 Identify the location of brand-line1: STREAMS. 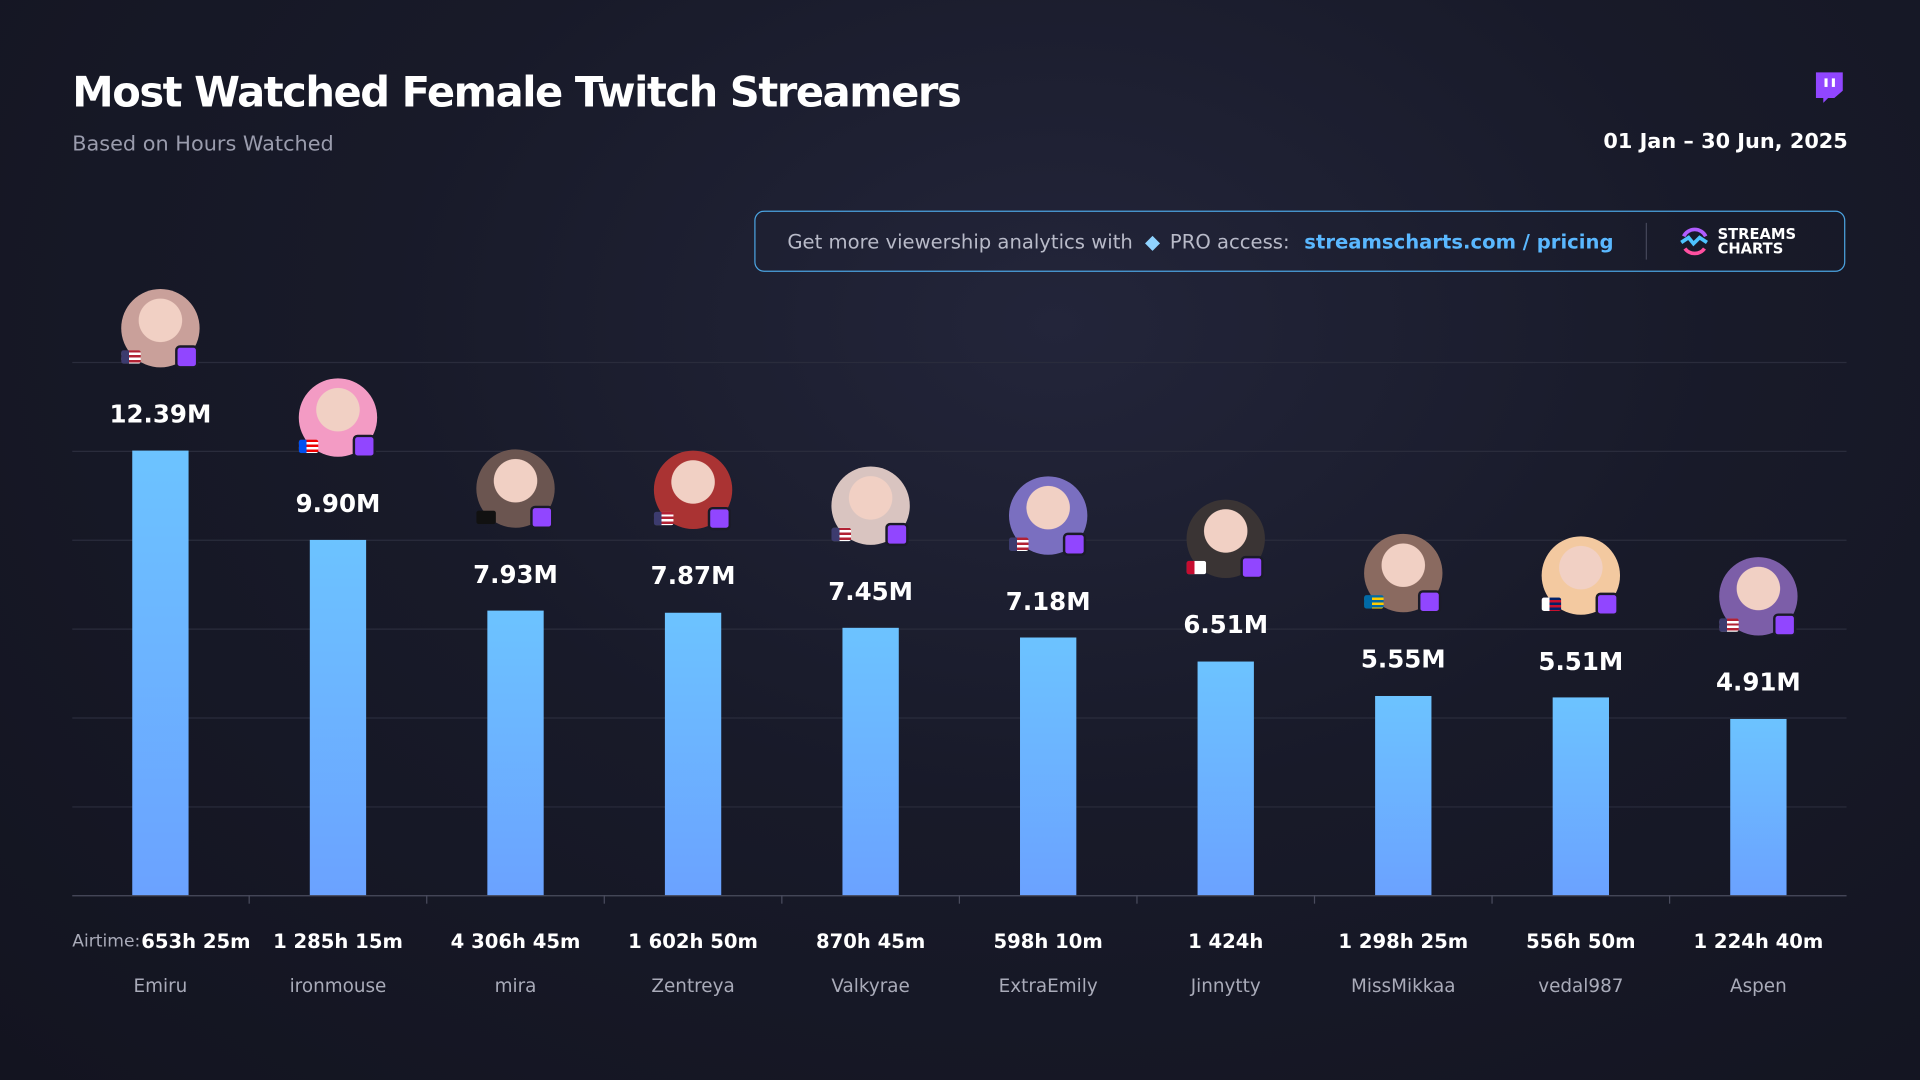
(1757, 234).